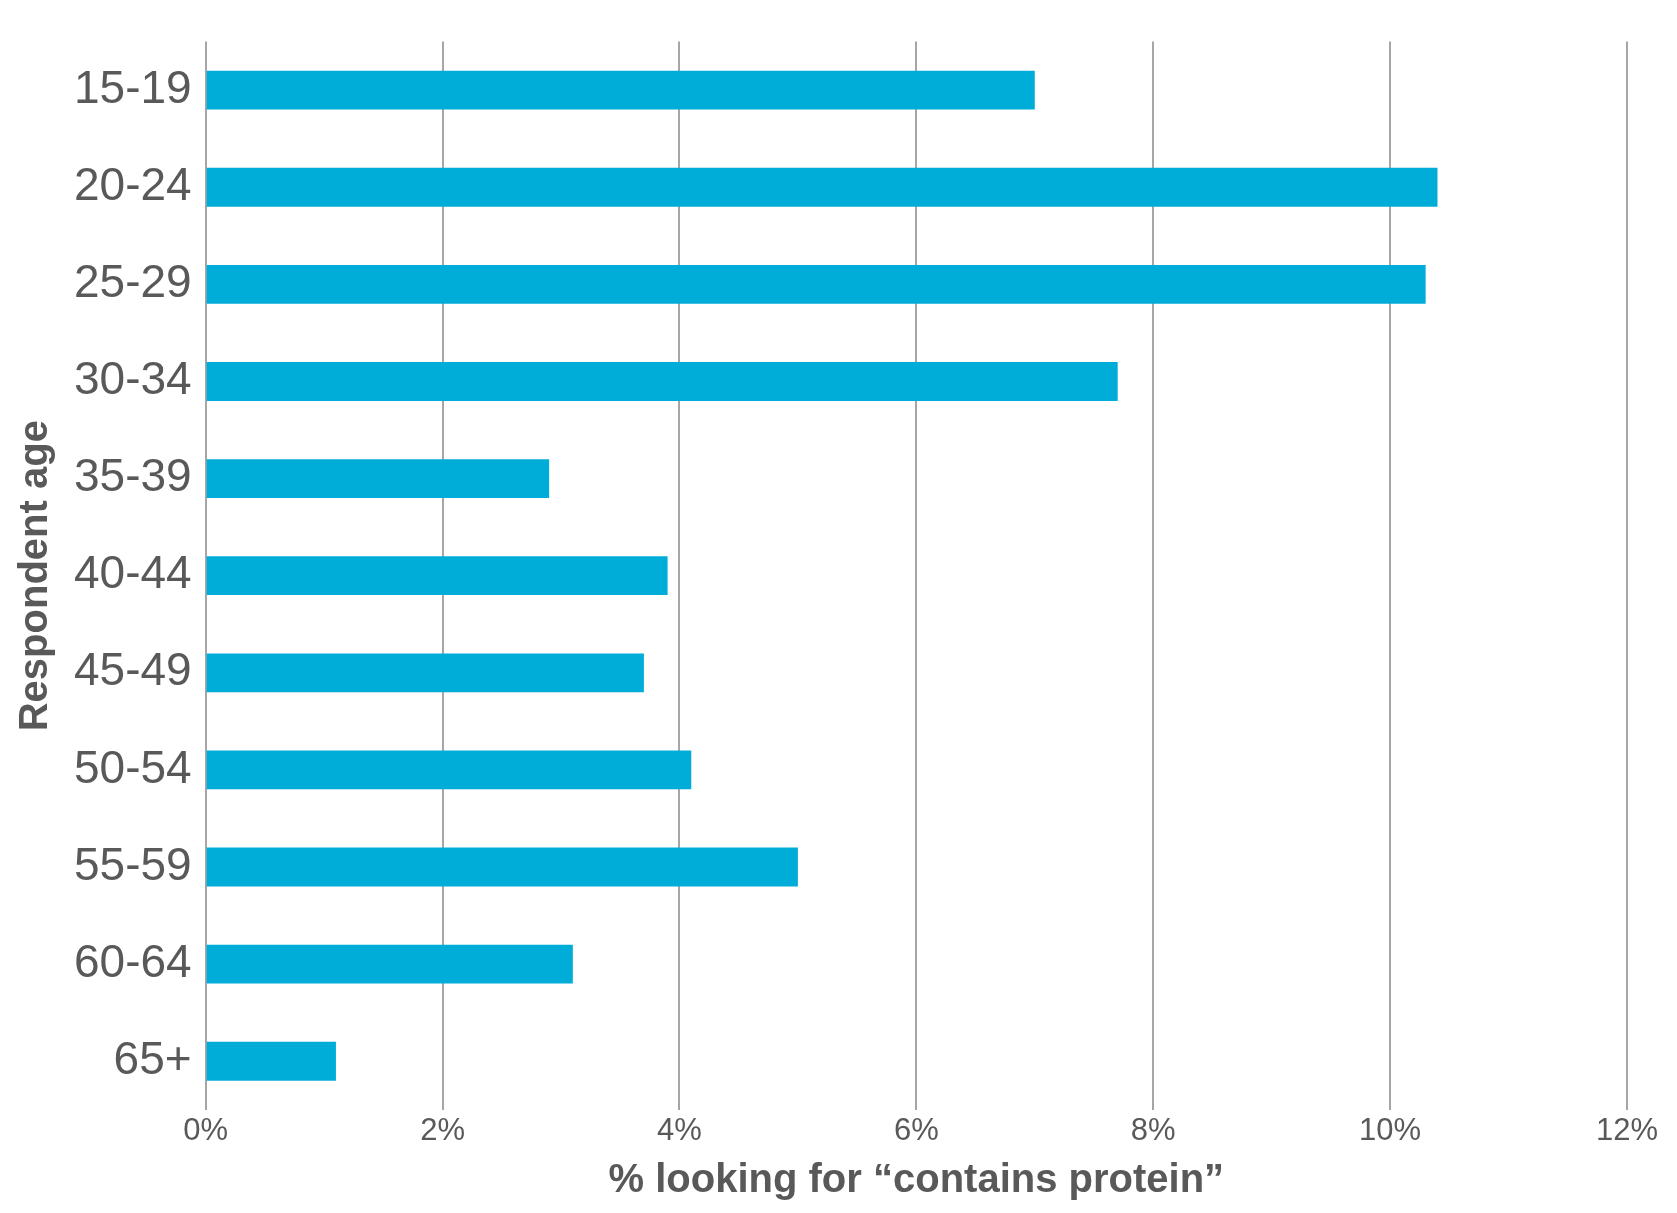 The height and width of the screenshot is (1213, 1677). Describe the element at coordinates (1153, 1129) in the screenshot. I see `x-tick-label: 8%` at that location.